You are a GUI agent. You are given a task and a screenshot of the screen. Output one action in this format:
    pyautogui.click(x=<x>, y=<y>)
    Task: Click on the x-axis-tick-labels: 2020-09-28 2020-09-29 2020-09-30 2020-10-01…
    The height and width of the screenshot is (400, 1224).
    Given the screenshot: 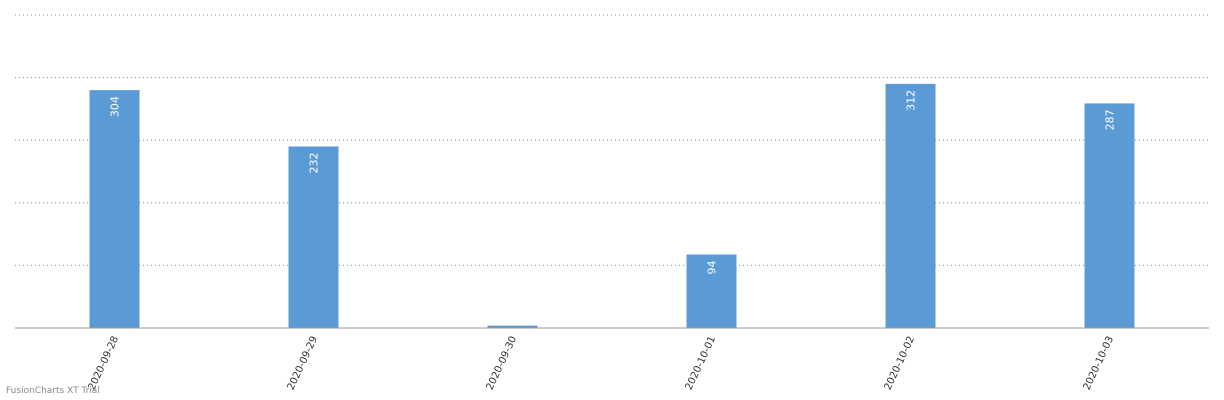 What is the action you would take?
    pyautogui.click(x=602, y=363)
    